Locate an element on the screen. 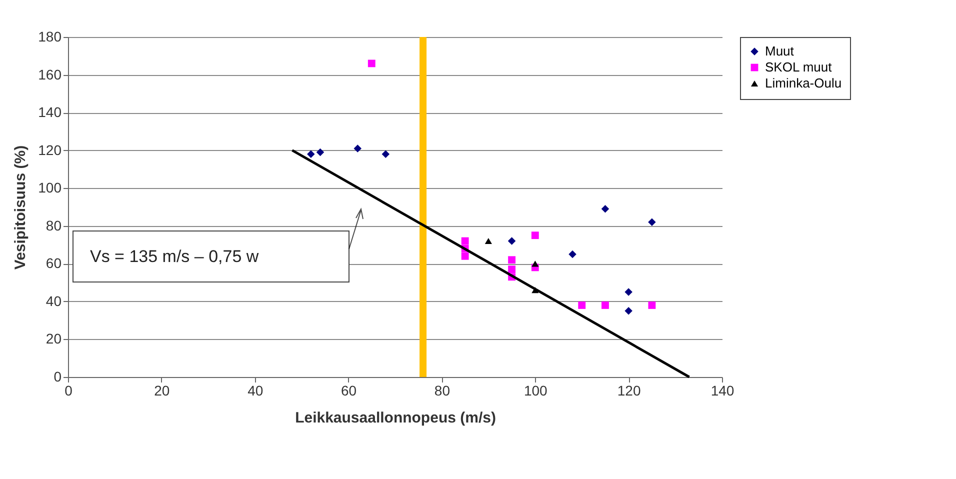  x-tick-label: 20 is located at coordinates (162, 390).